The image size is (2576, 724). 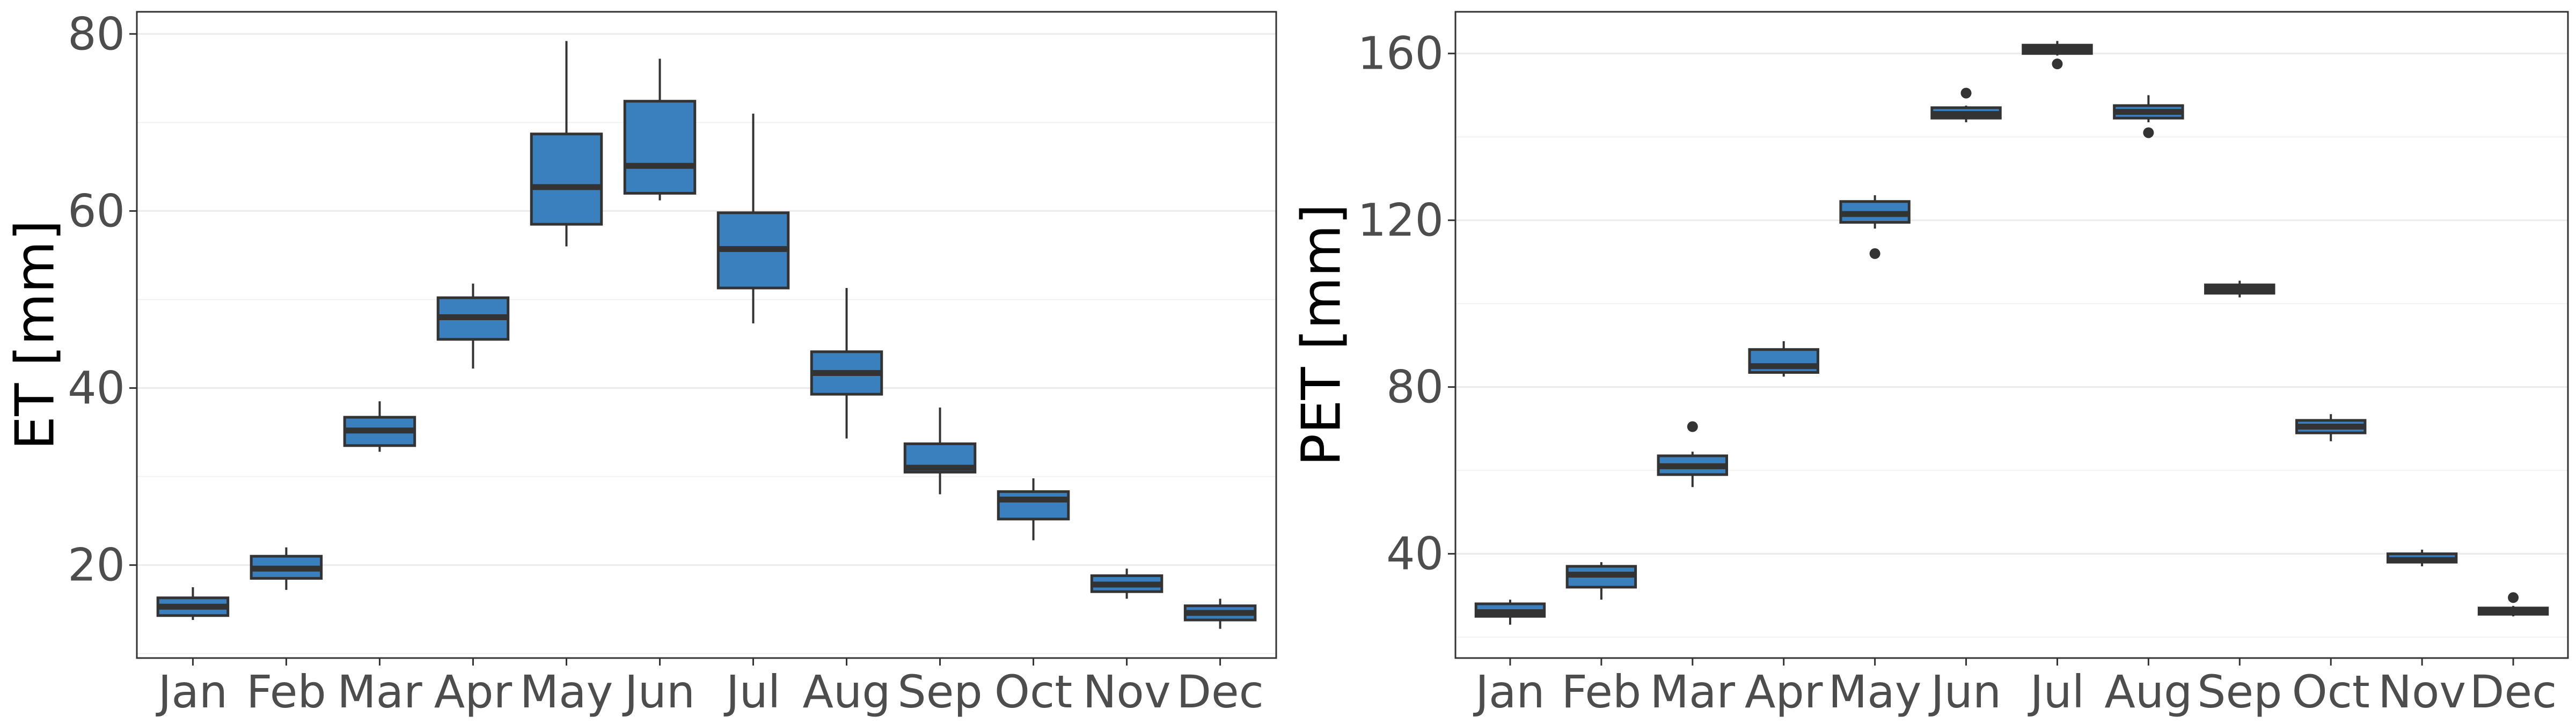 I want to click on y-tick-label: 60, so click(x=96, y=210).